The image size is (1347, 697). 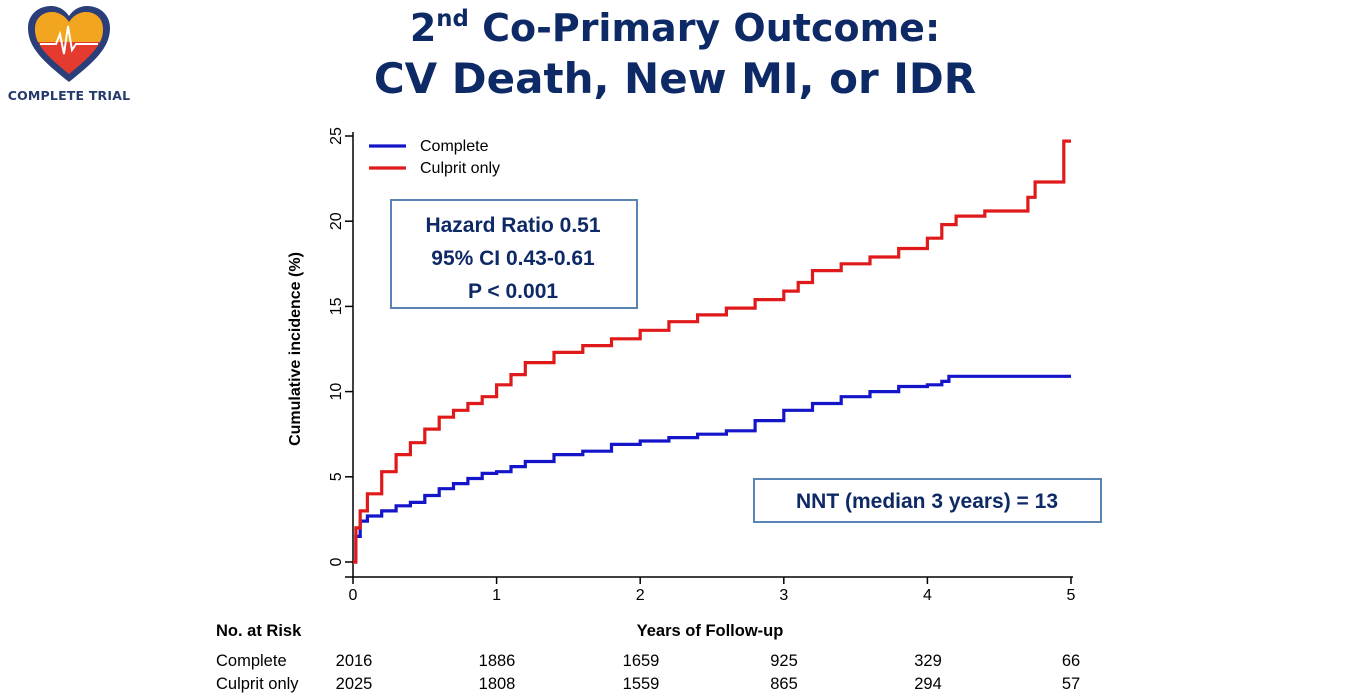 What do you see at coordinates (784, 684) in the screenshot?
I see `risk-cell: 865` at bounding box center [784, 684].